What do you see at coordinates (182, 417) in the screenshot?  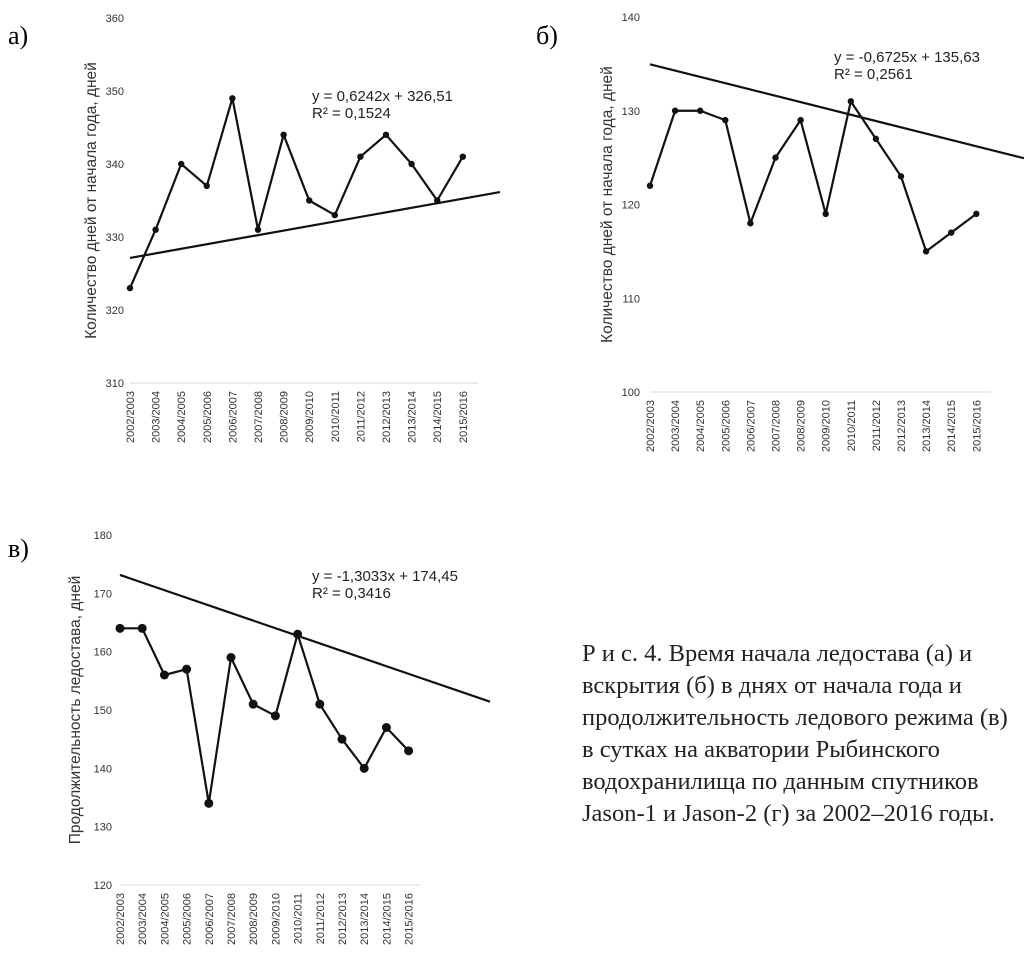 I see `chart1-x-tick-label: 2004/2005` at bounding box center [182, 417].